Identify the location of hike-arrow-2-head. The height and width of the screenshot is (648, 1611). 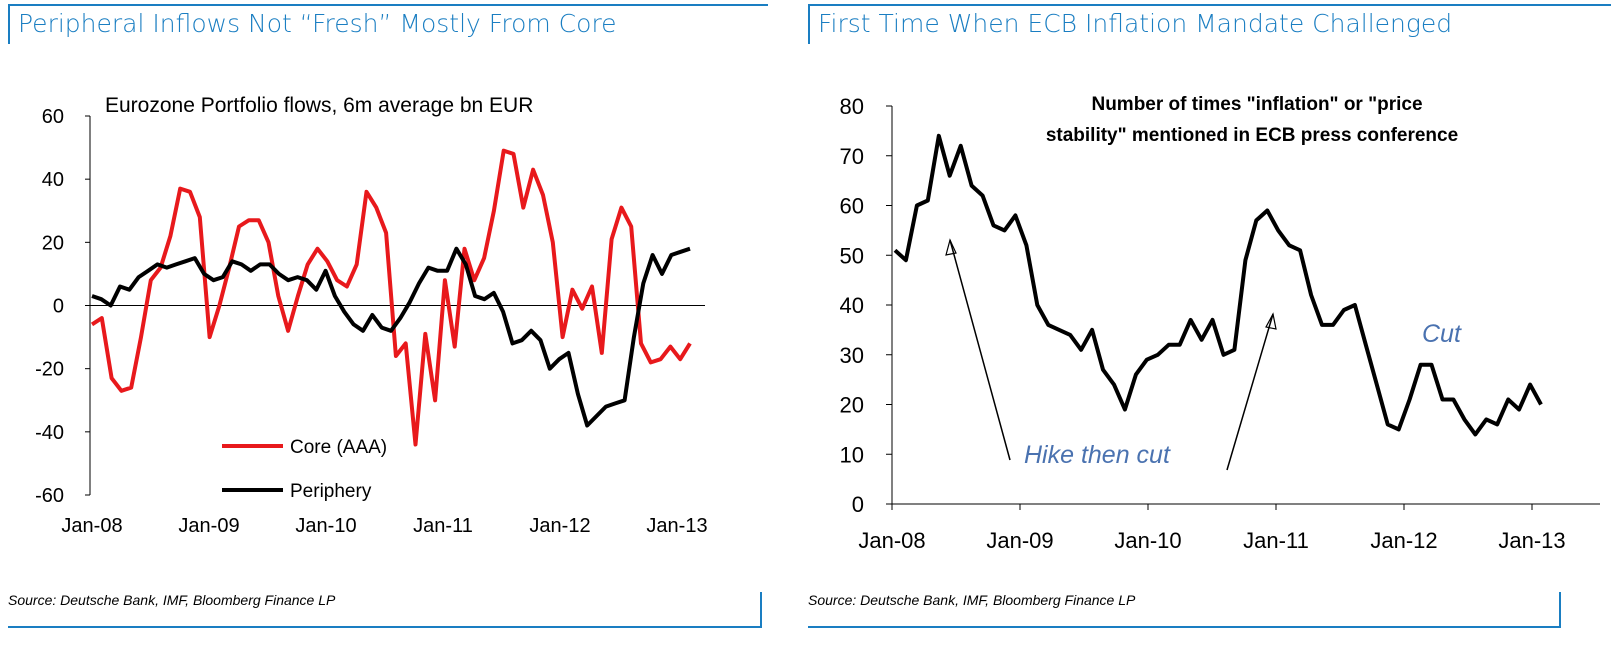
(1271, 321).